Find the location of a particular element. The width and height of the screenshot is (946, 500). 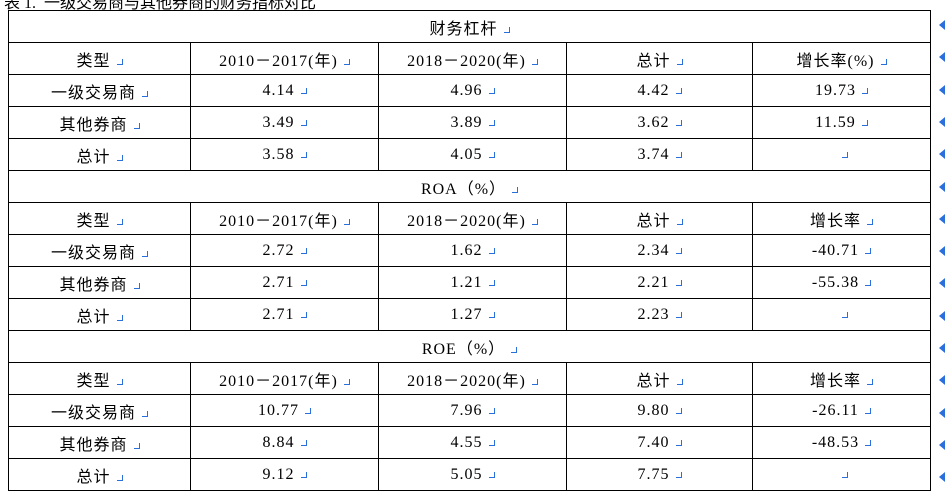

data-cell: 一级交易商 is located at coordinates (99, 250).